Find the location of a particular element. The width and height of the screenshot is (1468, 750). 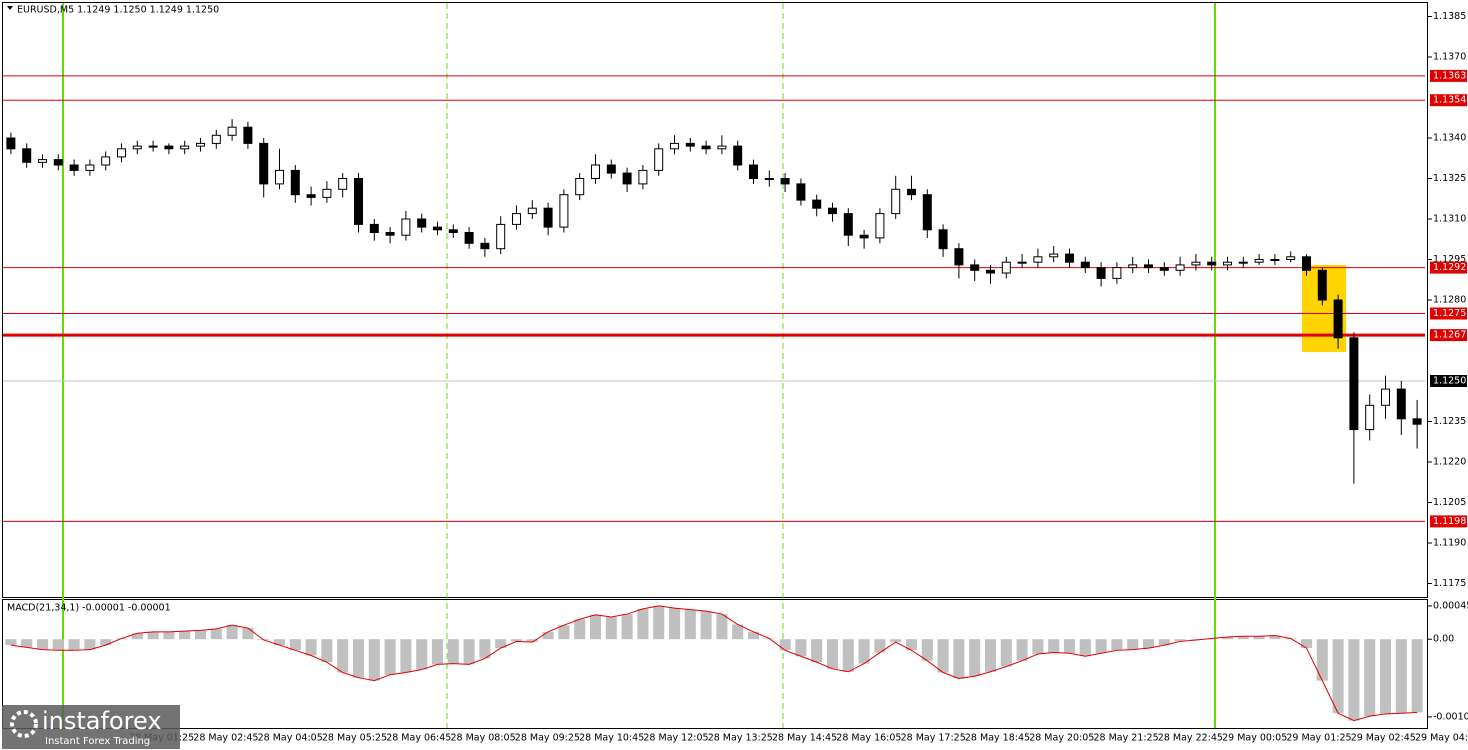

x-tick-label: 28 May 12:05 is located at coordinates (675, 738).